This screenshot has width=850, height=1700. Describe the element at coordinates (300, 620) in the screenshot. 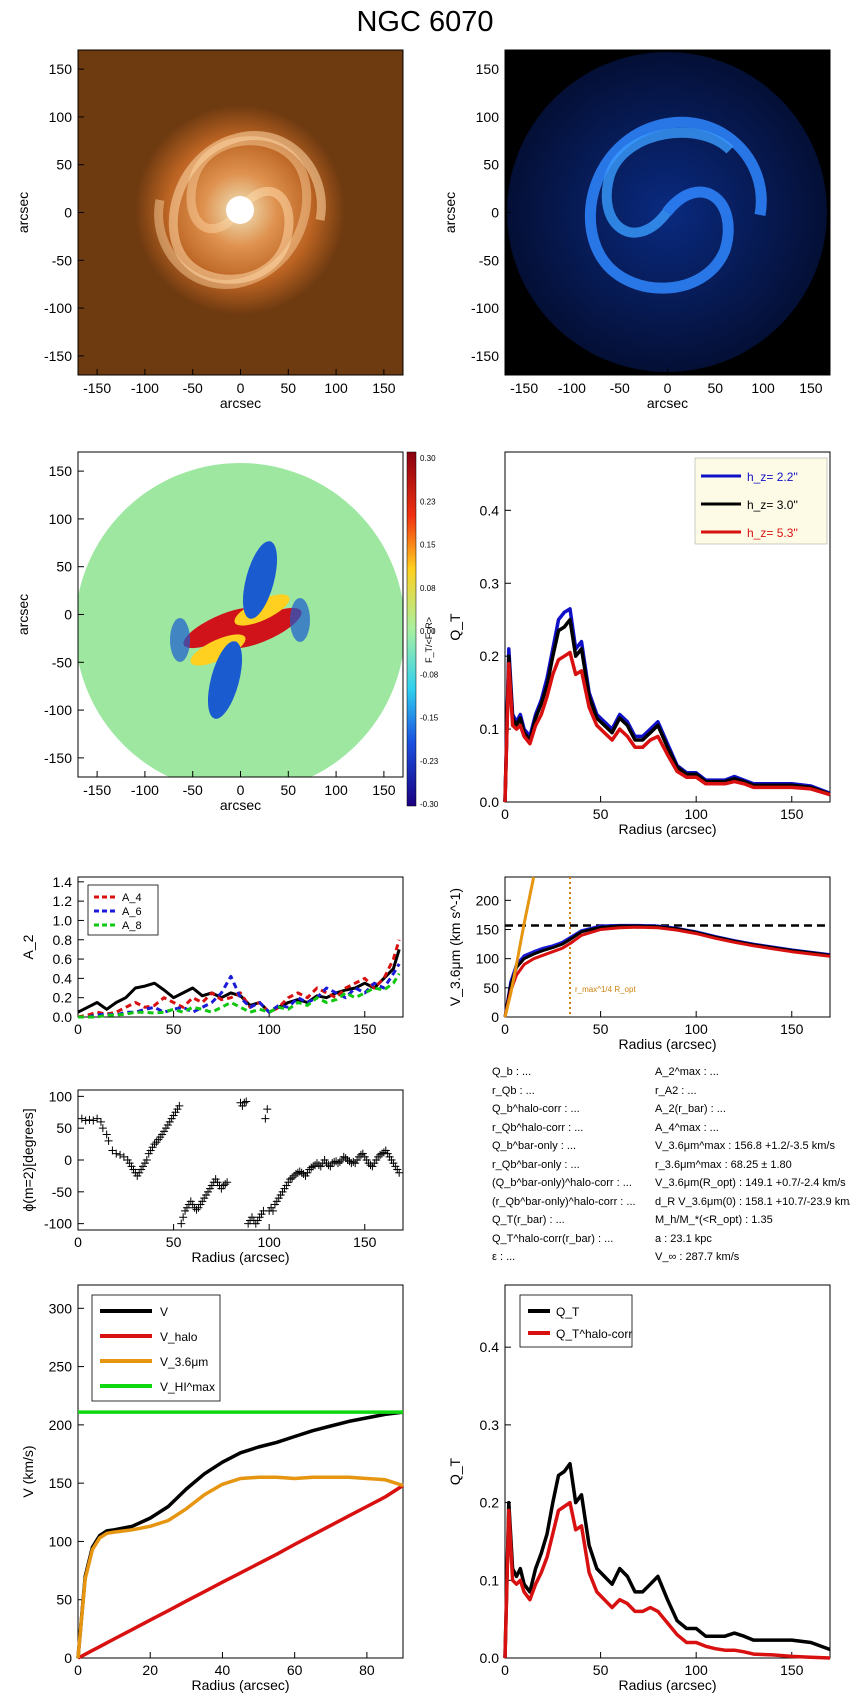

I see `force-negative-lobe-c` at that location.